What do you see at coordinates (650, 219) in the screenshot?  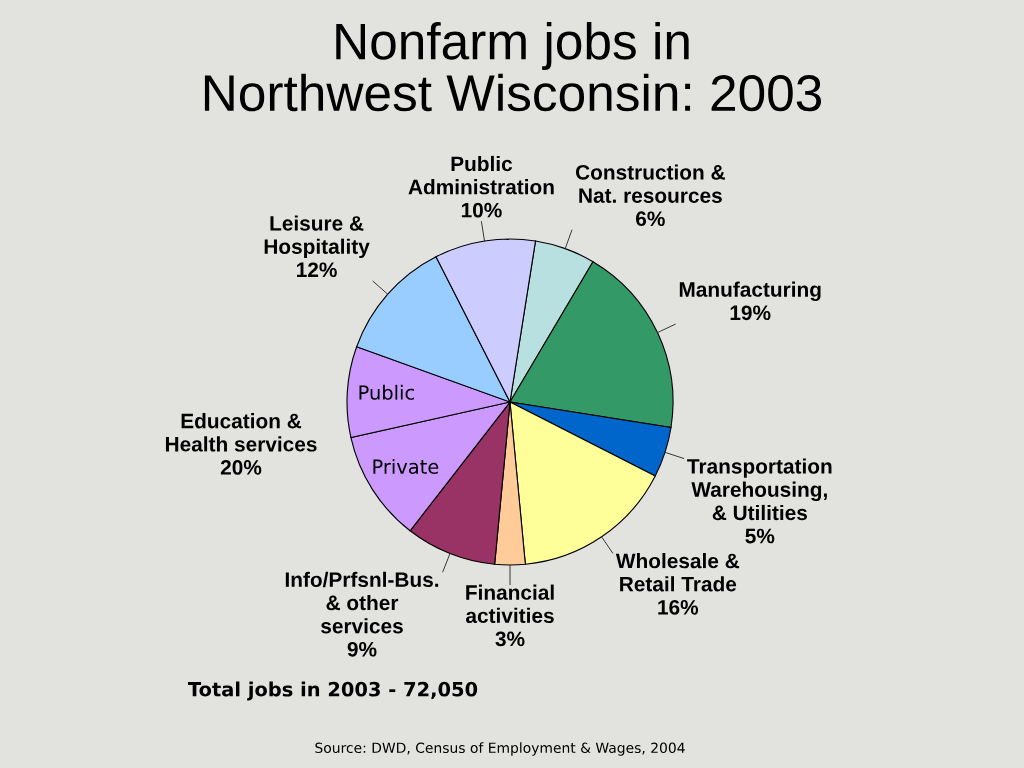 I see `data-label: 6%` at bounding box center [650, 219].